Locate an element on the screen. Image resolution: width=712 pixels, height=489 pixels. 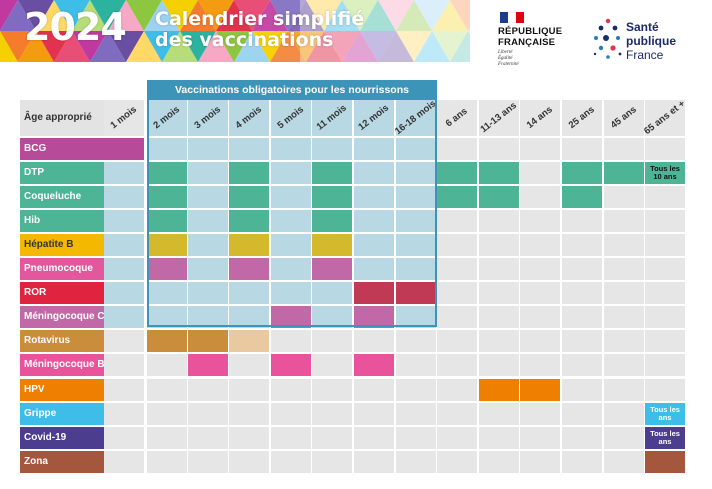
age-header: 45 ans is located at coordinates (624, 118).